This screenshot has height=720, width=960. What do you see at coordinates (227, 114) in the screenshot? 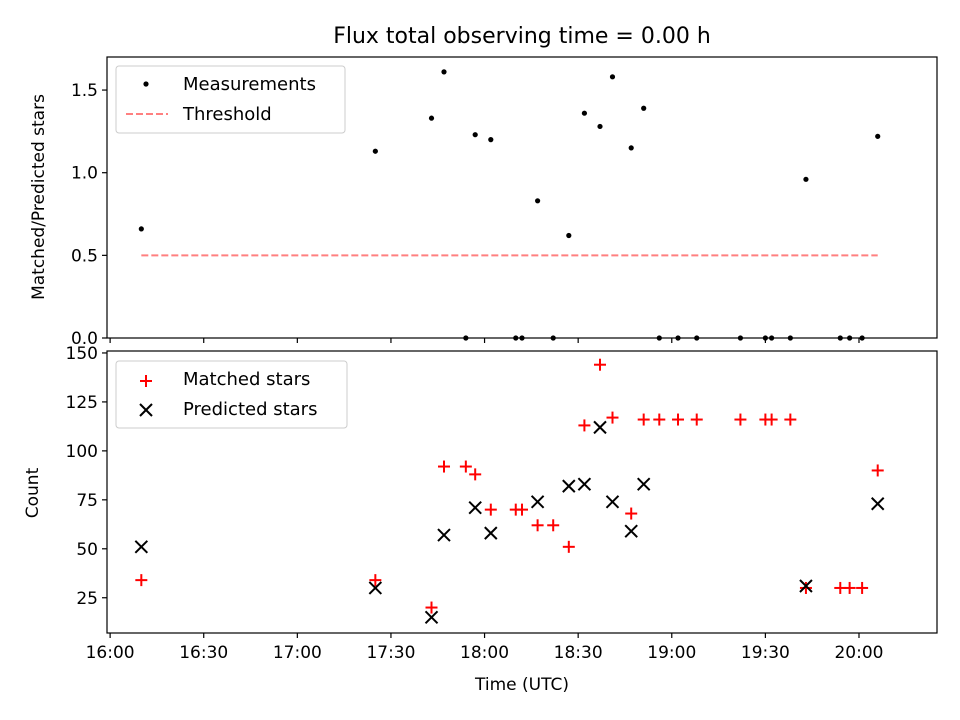
I see `legend-threshold-label: Threshold` at bounding box center [227, 114].